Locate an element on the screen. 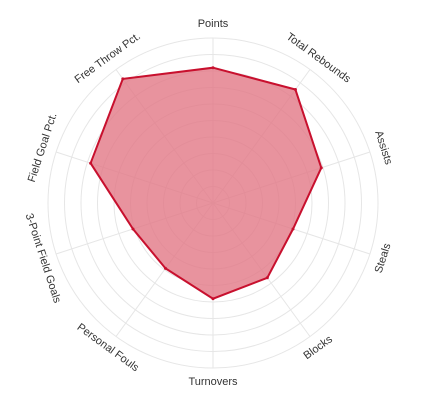 This screenshot has height=402, width=422. axis-label-personal-fouls: Personal Fouls is located at coordinates (108, 347).